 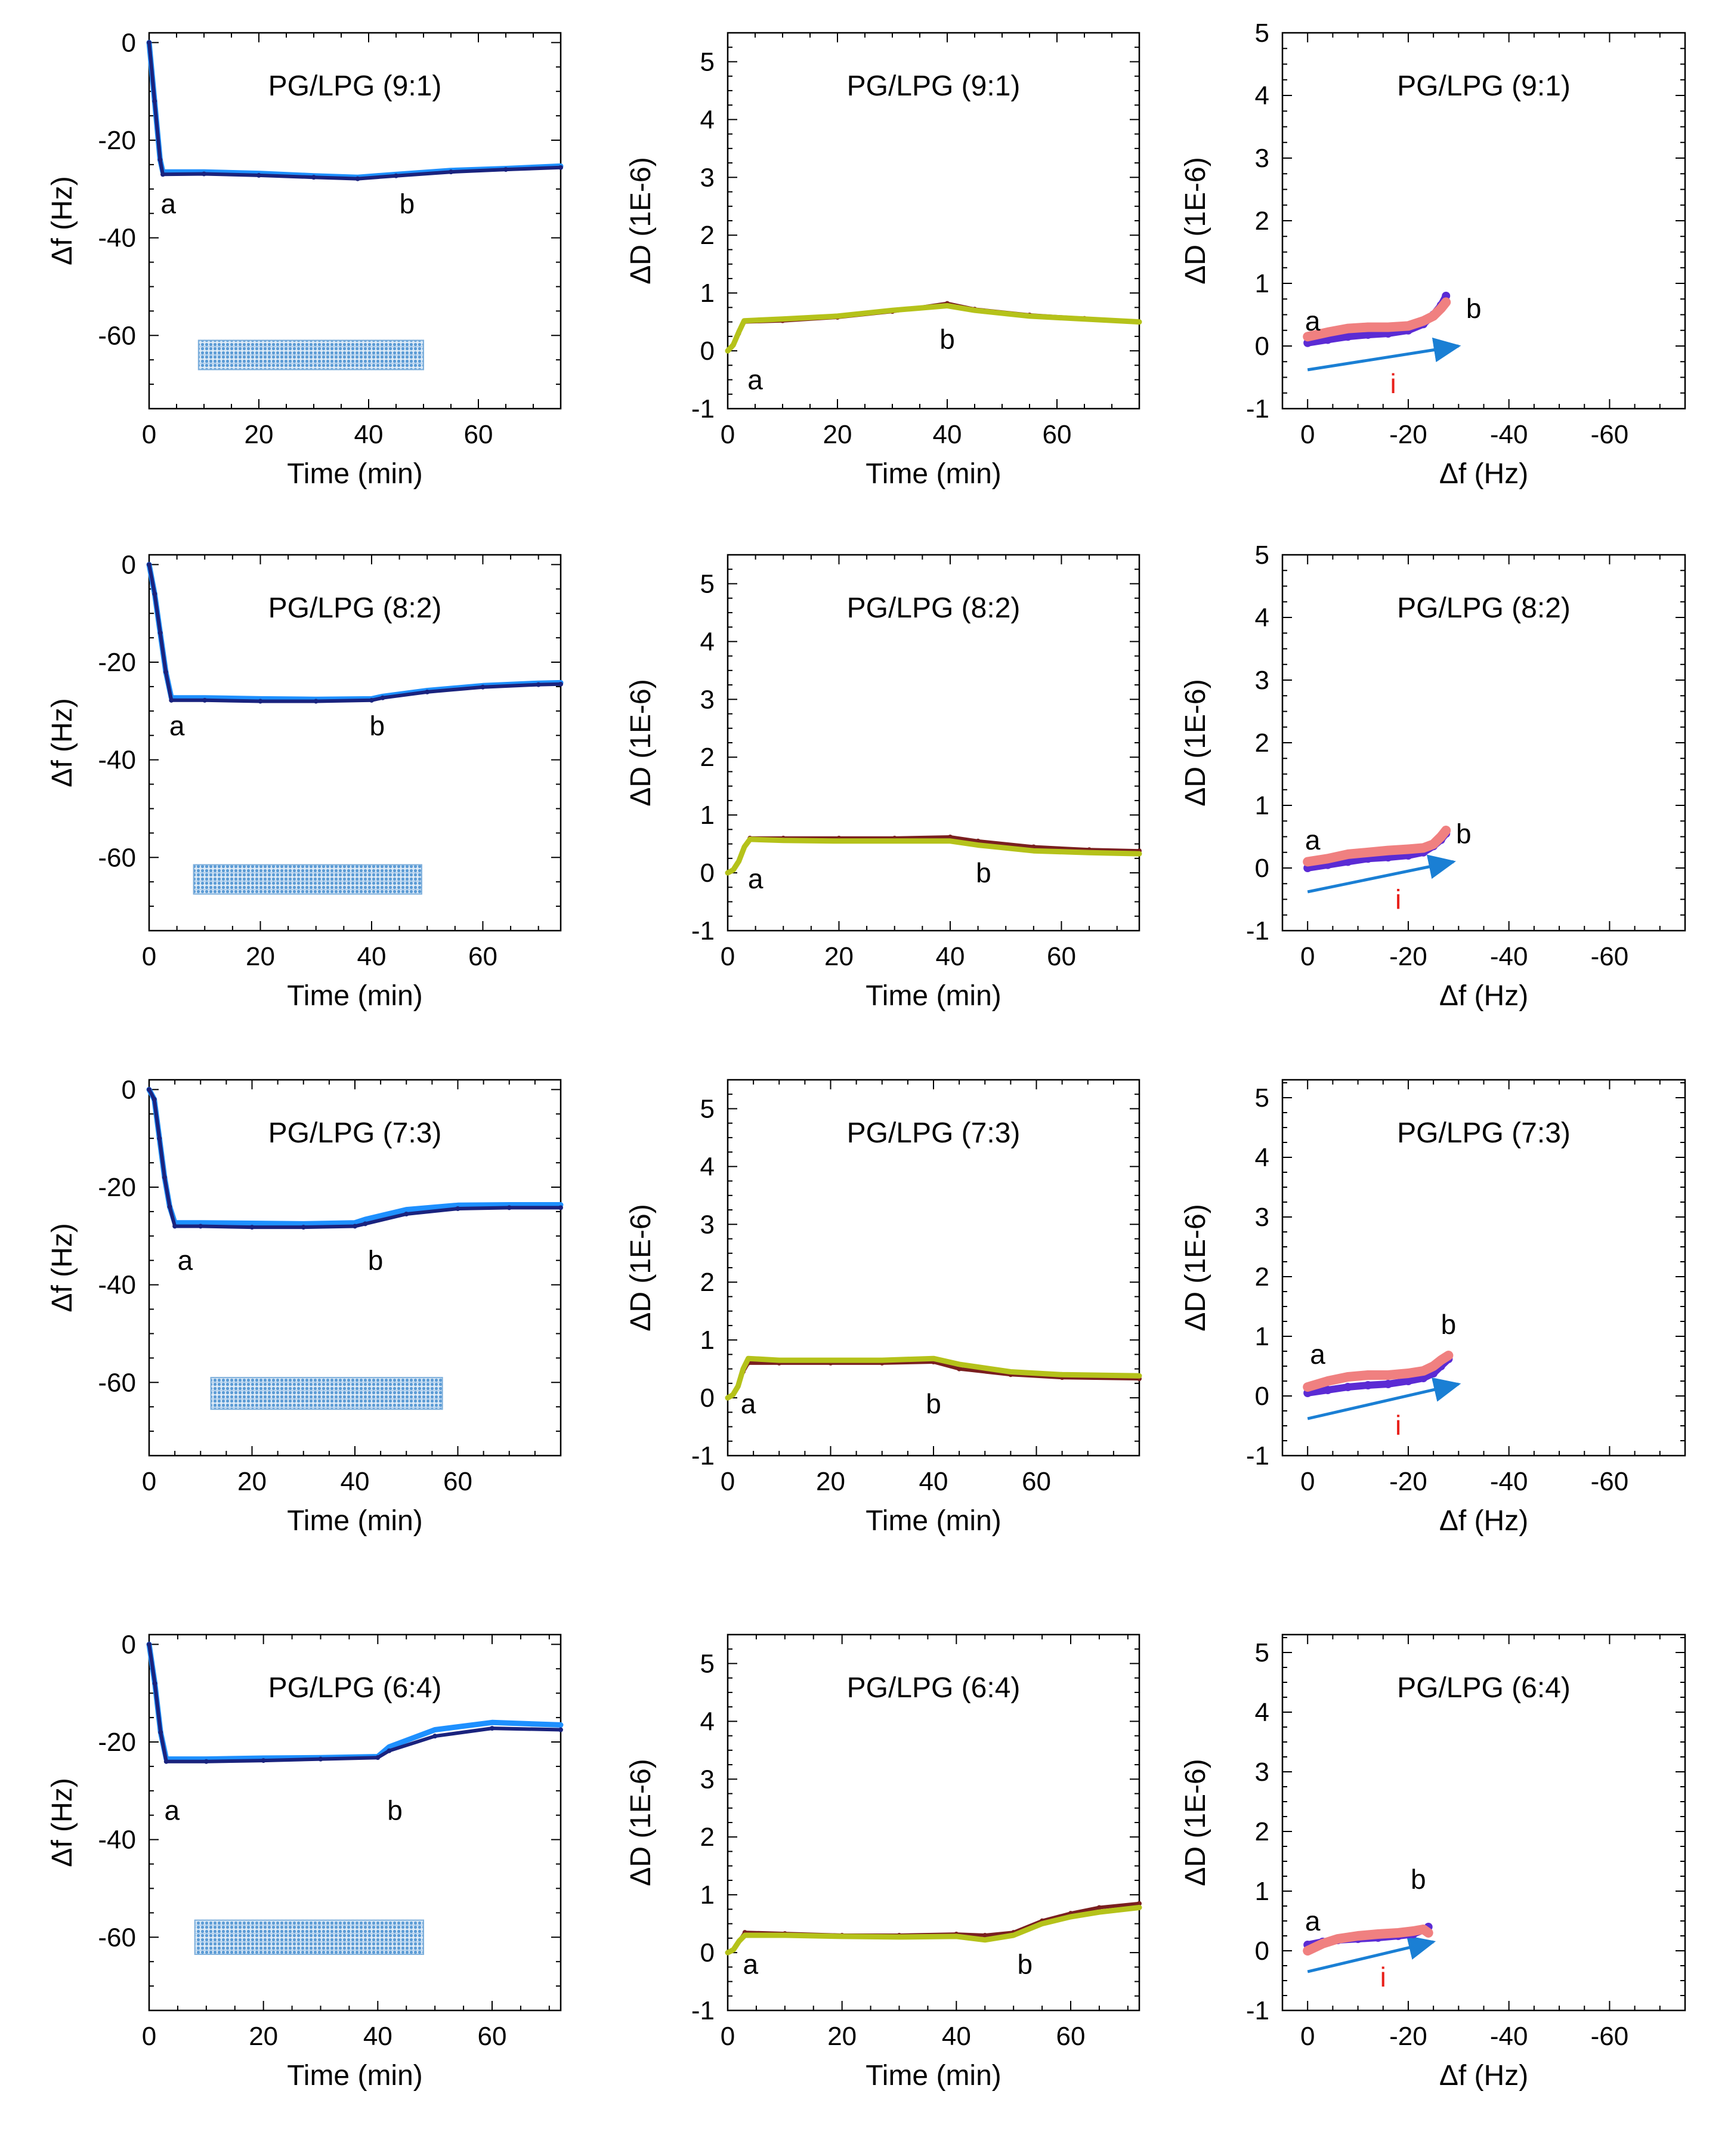 I want to click on y-tick-label: 3, so click(x=1262, y=158).